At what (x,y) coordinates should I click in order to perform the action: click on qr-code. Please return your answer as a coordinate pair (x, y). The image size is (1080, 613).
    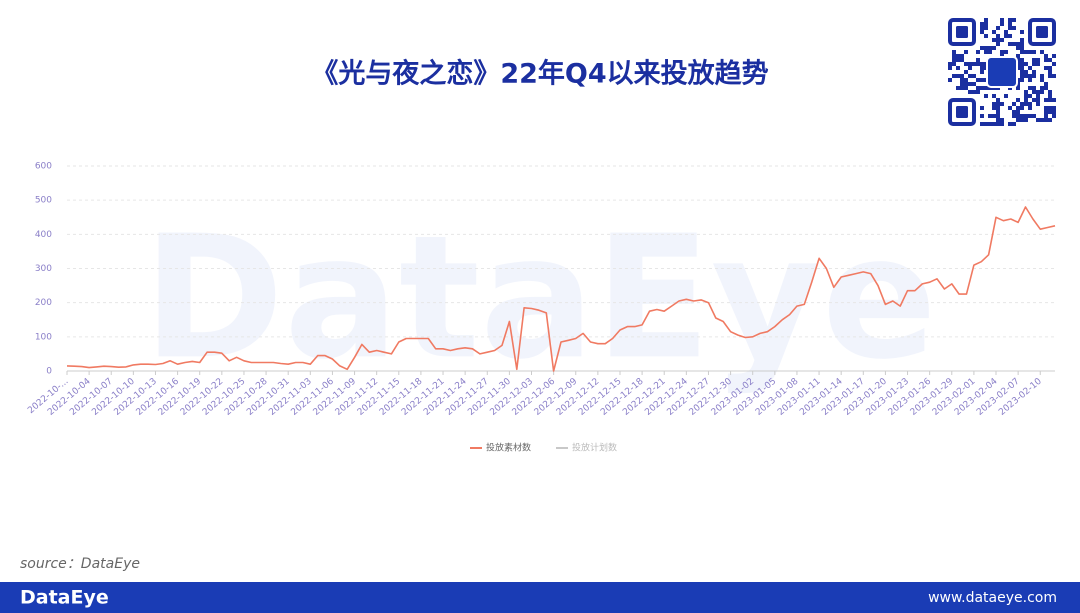
    Looking at the image, I should click on (1002, 72).